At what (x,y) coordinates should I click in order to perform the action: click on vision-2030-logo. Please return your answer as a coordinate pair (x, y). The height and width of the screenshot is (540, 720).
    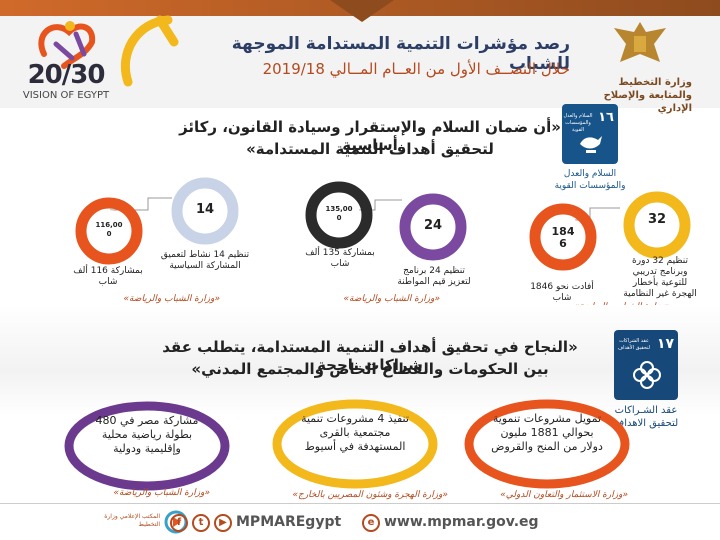
    Looking at the image, I should click on (67, 45).